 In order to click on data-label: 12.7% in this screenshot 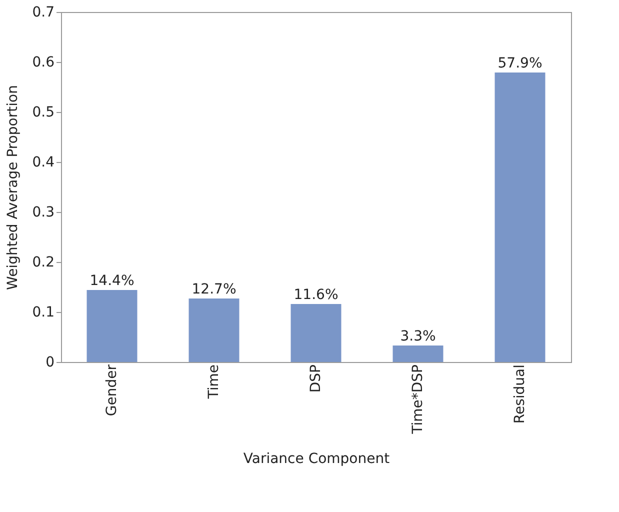, I will do `click(214, 290)`.